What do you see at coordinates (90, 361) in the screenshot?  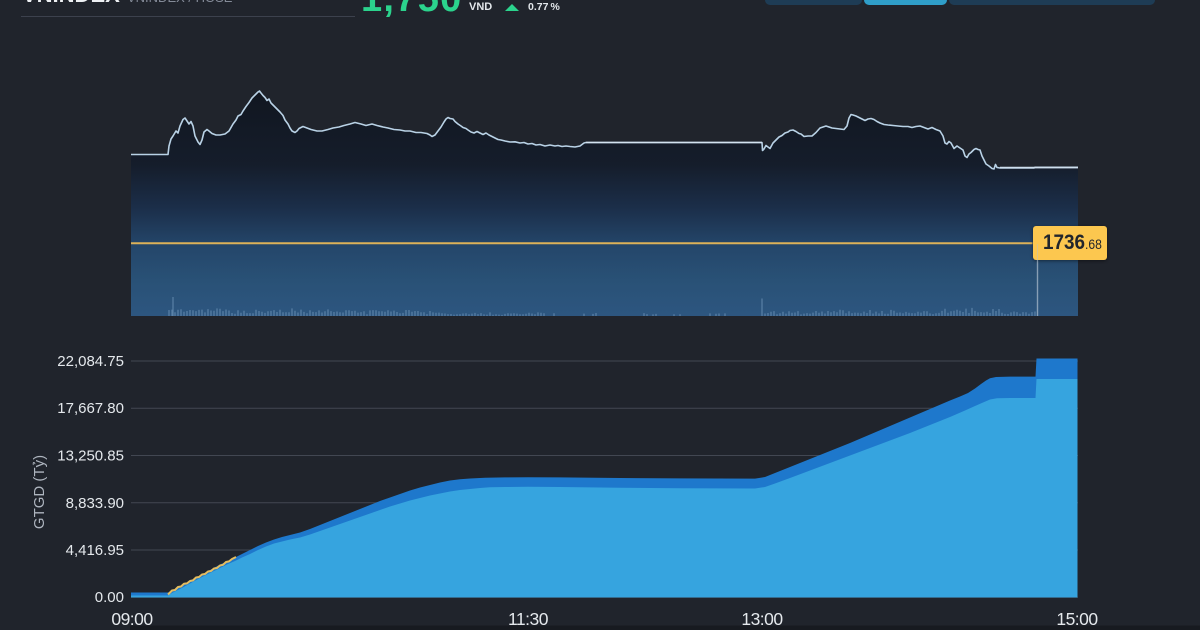 I see `svg-text: 22,084.75` at bounding box center [90, 361].